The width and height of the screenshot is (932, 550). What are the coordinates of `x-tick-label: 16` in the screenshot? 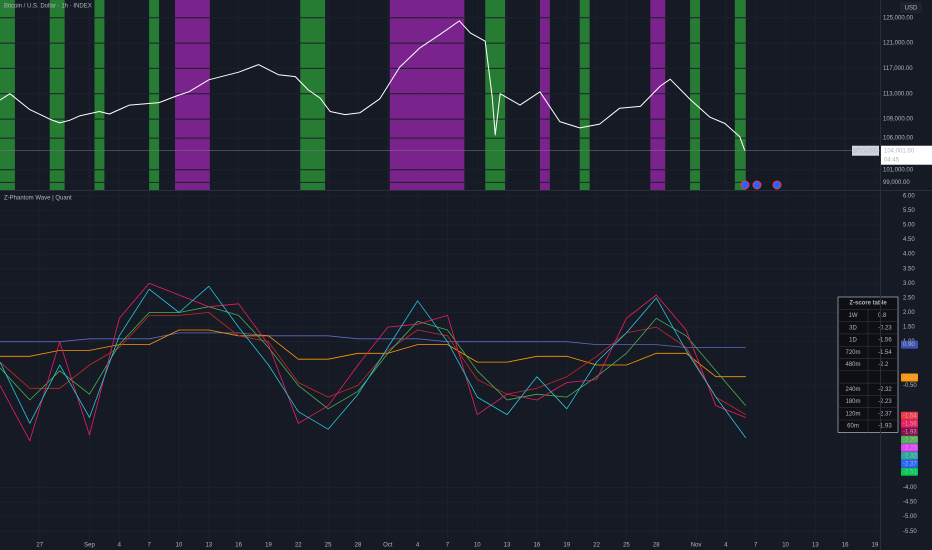 It's located at (537, 546).